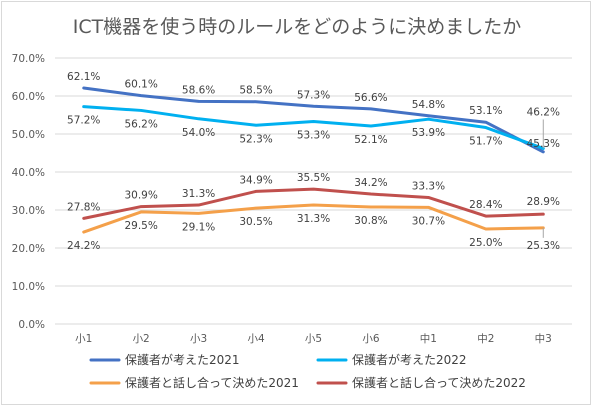  What do you see at coordinates (370, 183) in the screenshot?
I see `data-label: 34.2%` at bounding box center [370, 183].